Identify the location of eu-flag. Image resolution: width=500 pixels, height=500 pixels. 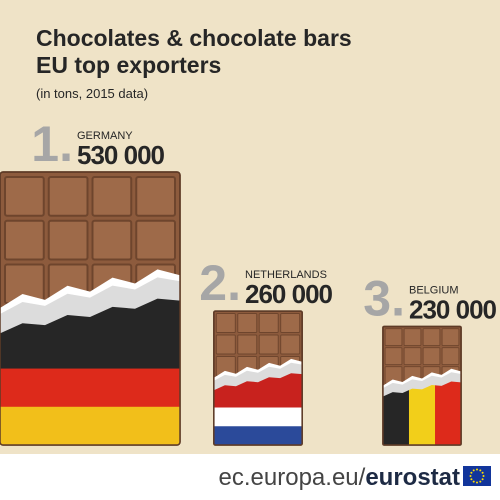
(477, 476).